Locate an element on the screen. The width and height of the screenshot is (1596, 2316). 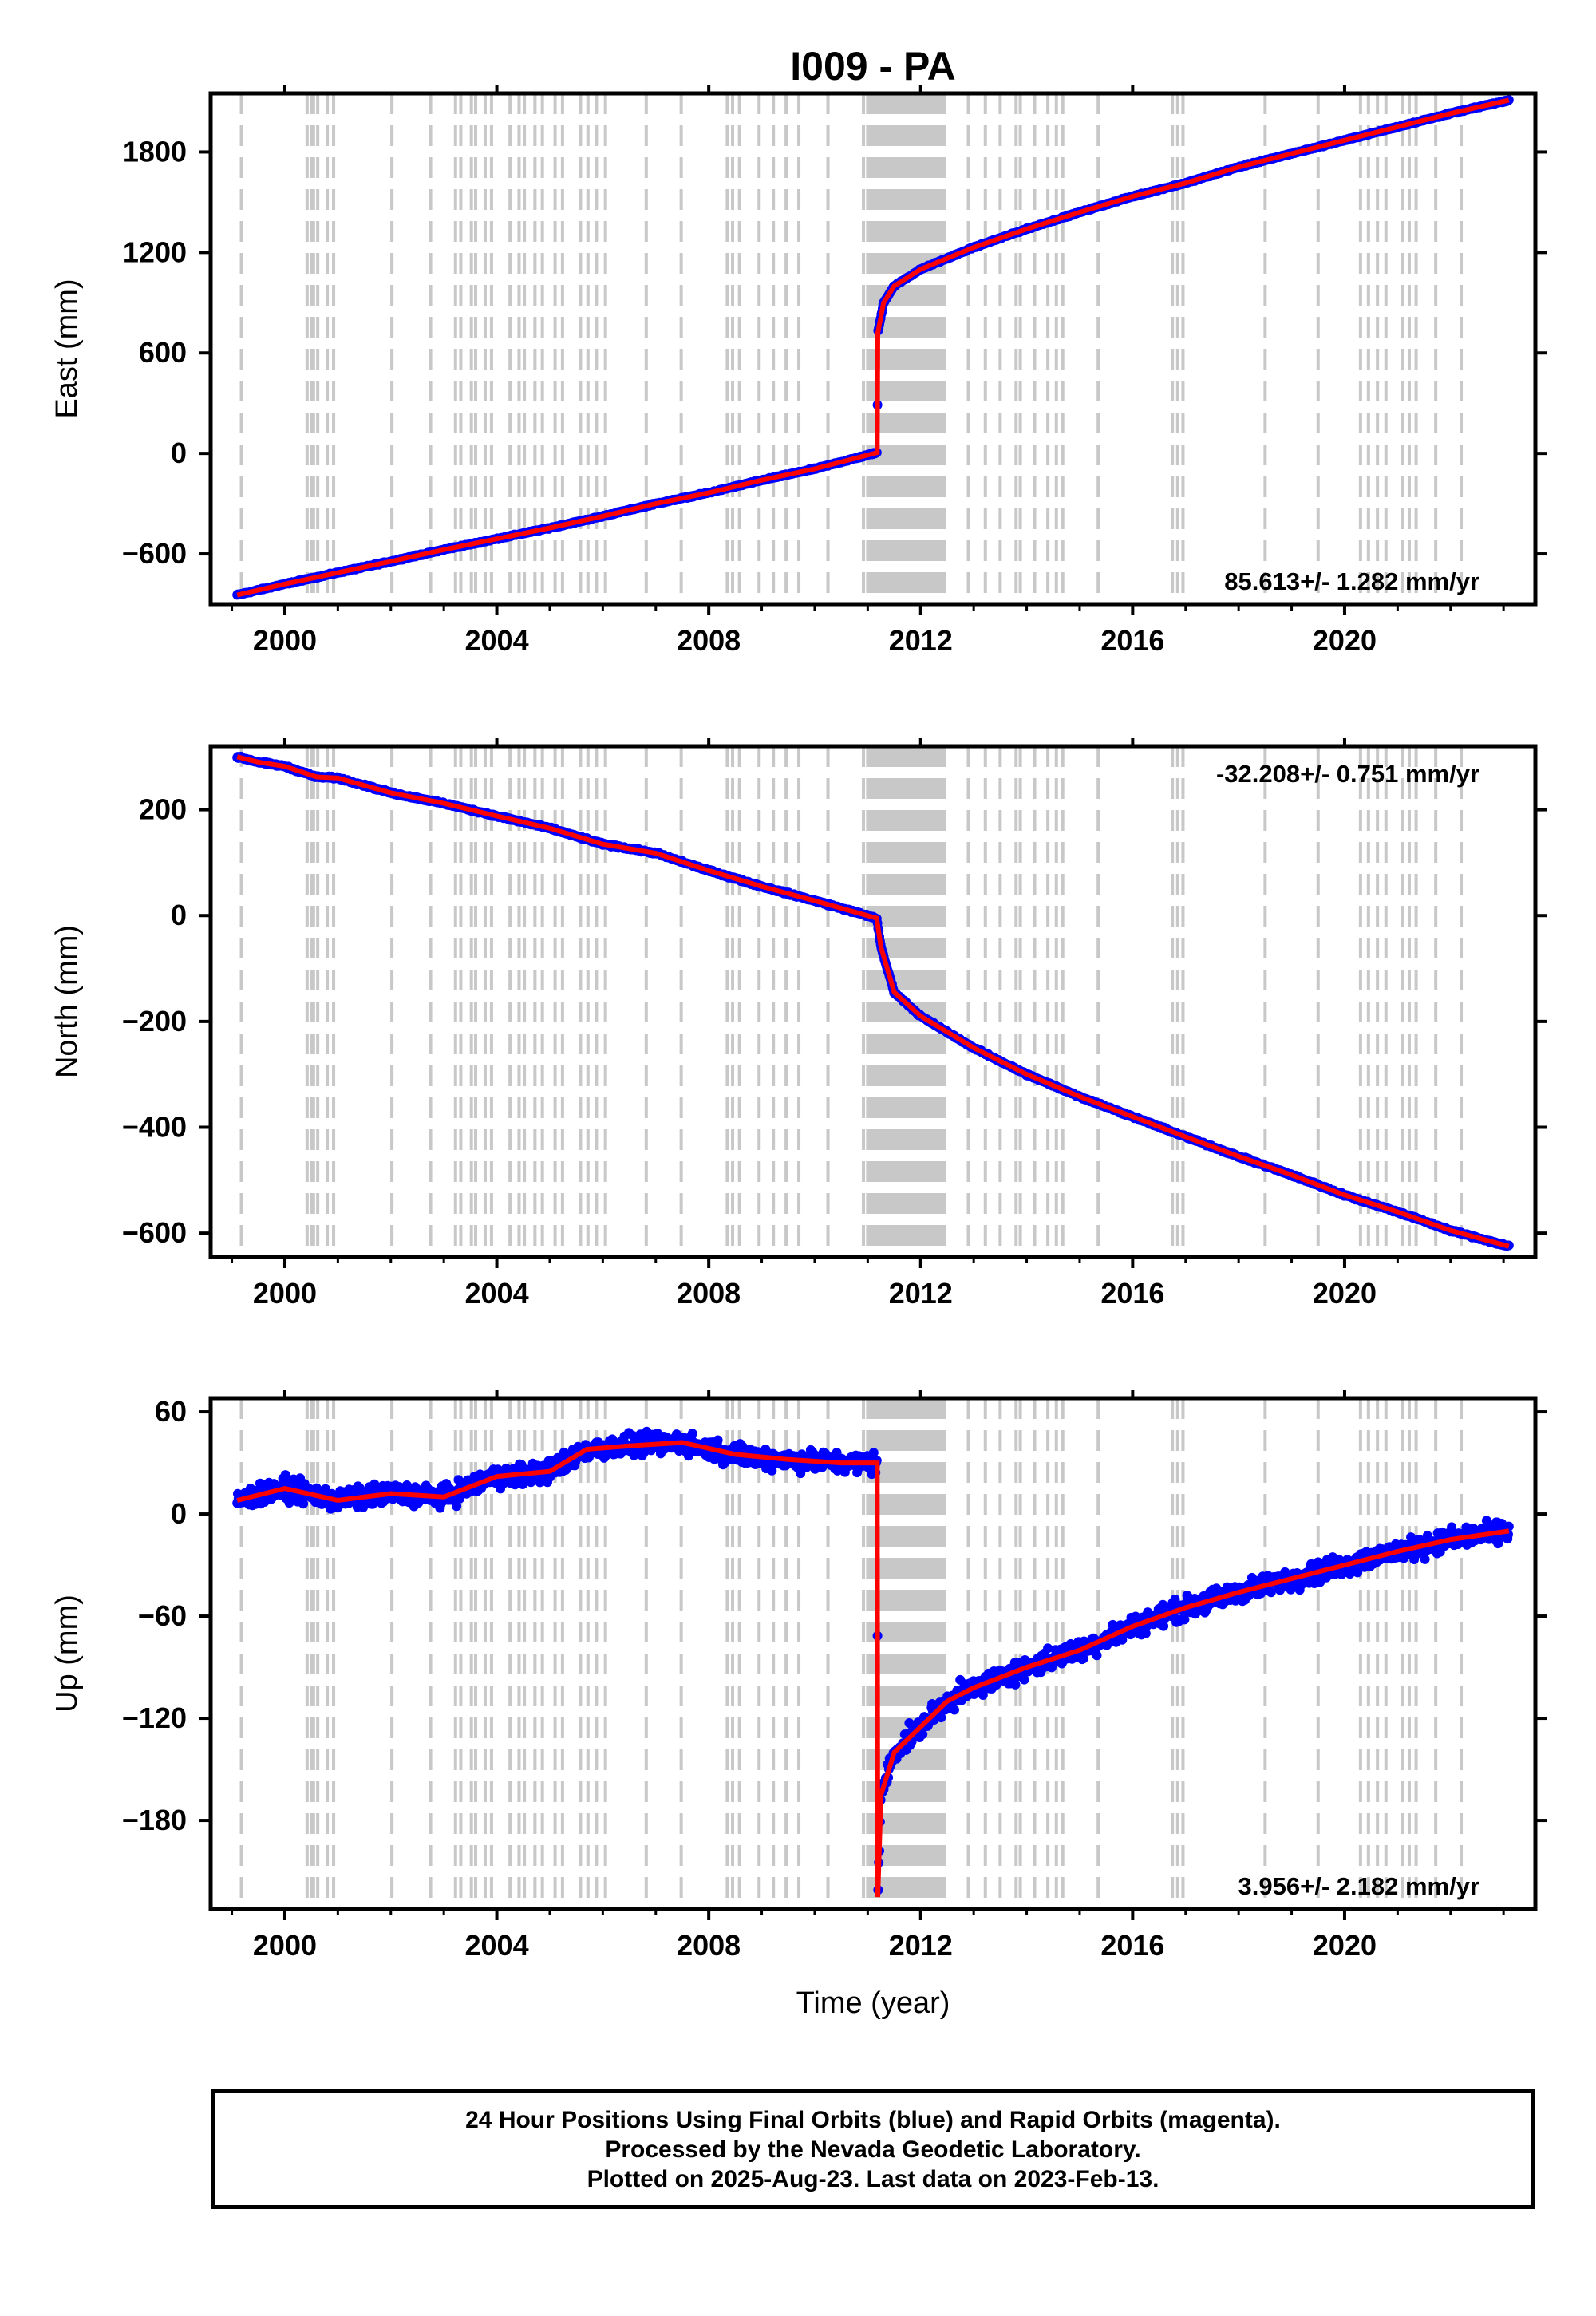
rate-label: -32.208+/- 0.751 mm/yr is located at coordinates (1347, 774).